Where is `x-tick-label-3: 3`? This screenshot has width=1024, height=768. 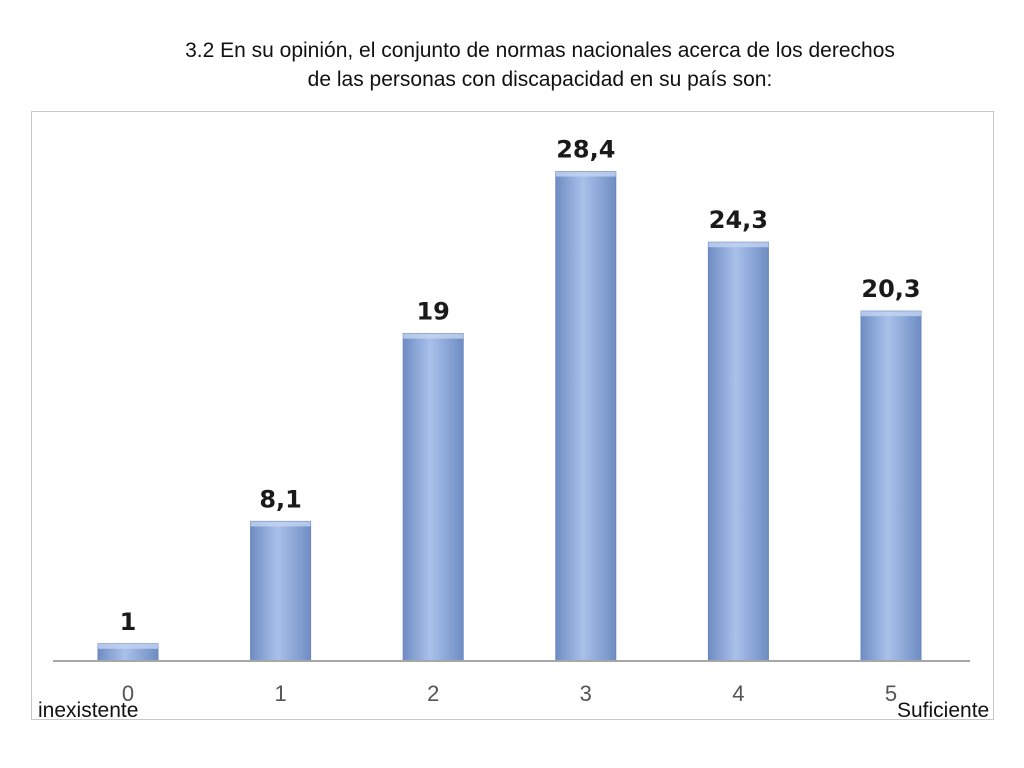 x-tick-label-3: 3 is located at coordinates (586, 693).